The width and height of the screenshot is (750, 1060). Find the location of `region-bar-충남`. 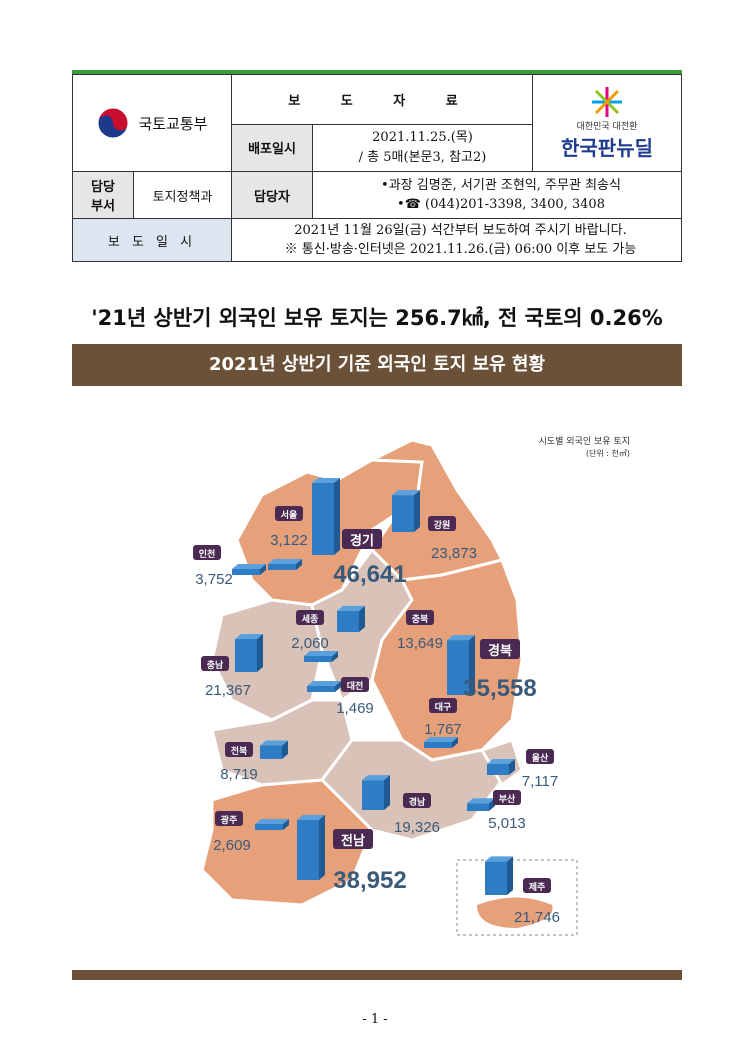

region-bar-충남 is located at coordinates (249, 653).